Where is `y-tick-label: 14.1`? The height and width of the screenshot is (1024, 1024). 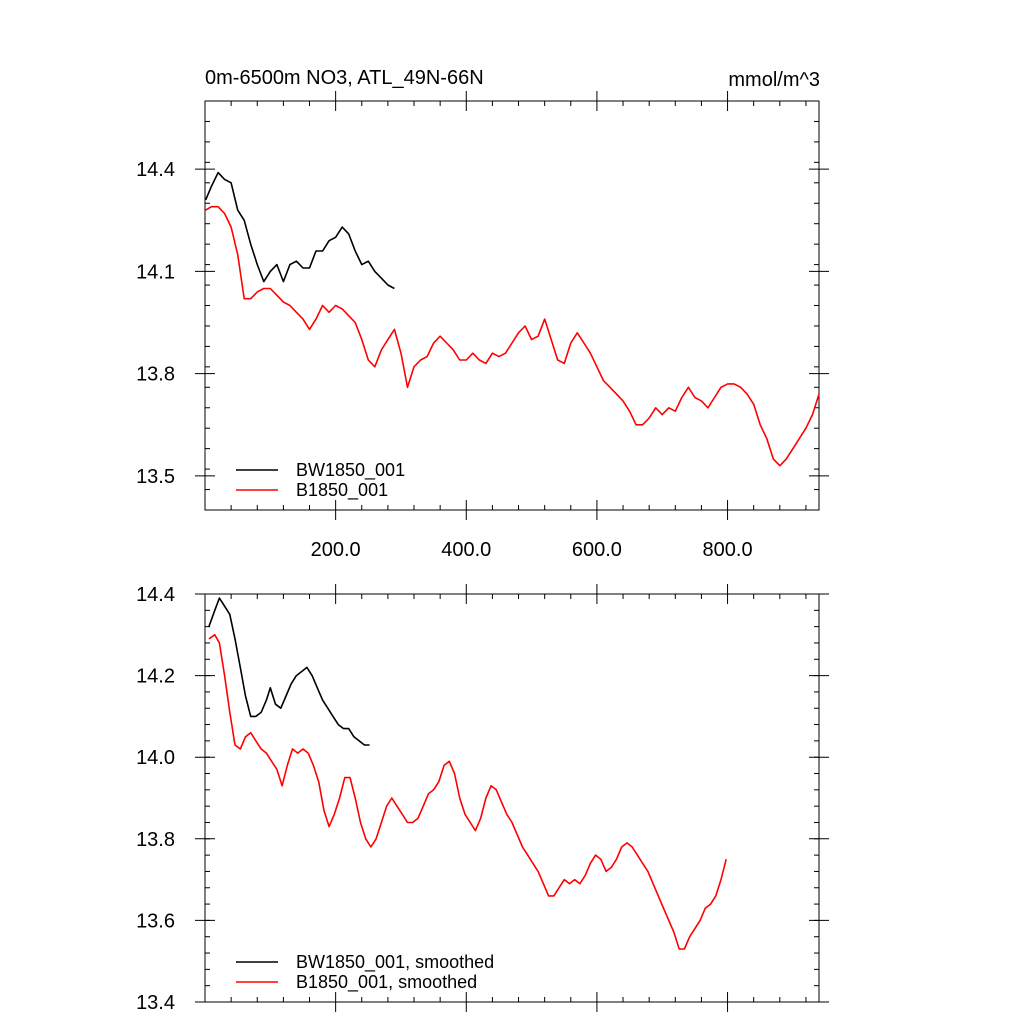 y-tick-label: 14.1 is located at coordinates (155, 272).